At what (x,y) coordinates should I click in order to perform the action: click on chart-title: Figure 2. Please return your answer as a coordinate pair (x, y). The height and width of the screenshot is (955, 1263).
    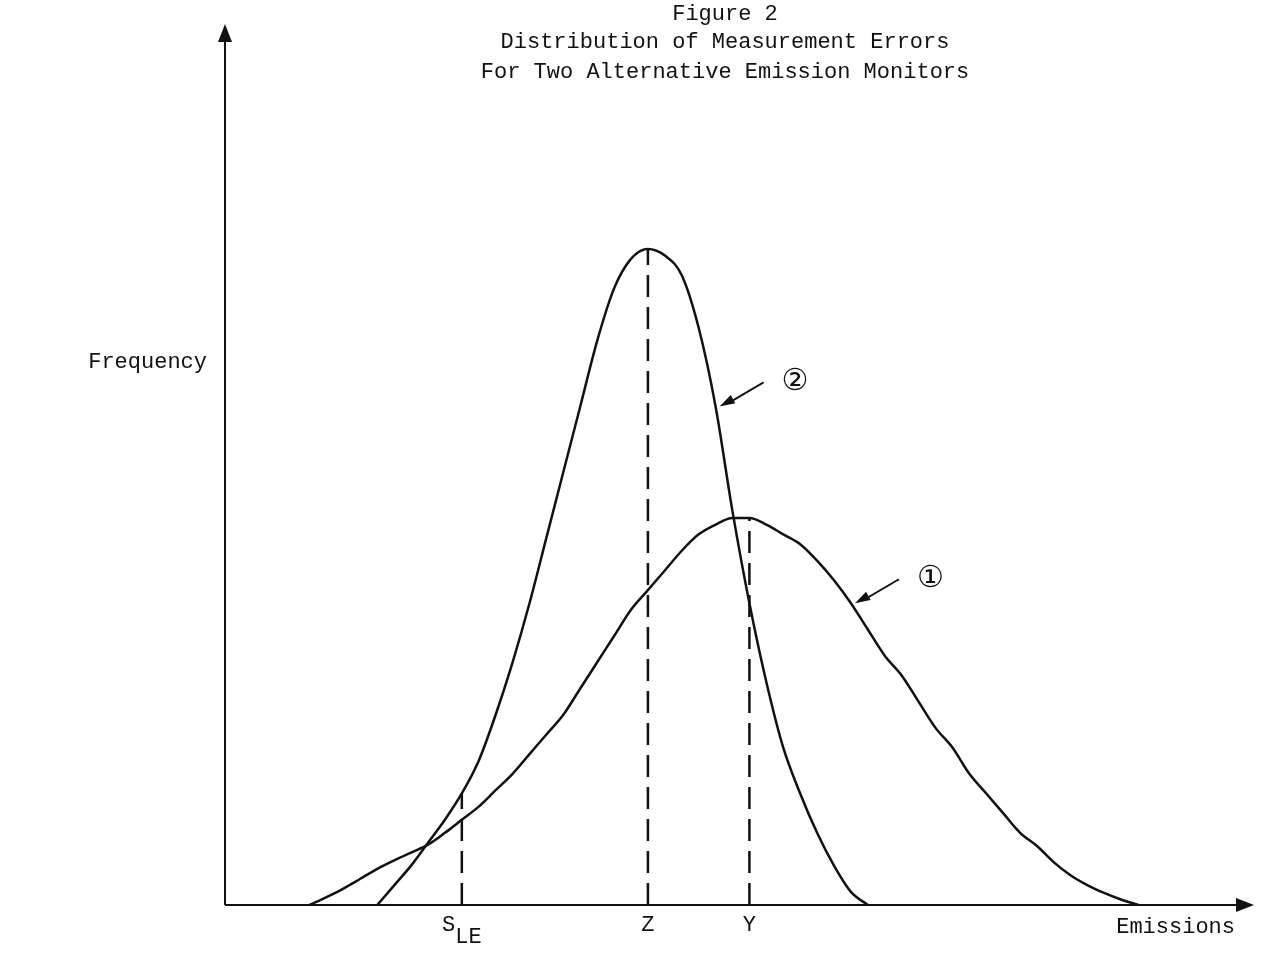
    Looking at the image, I should click on (725, 14).